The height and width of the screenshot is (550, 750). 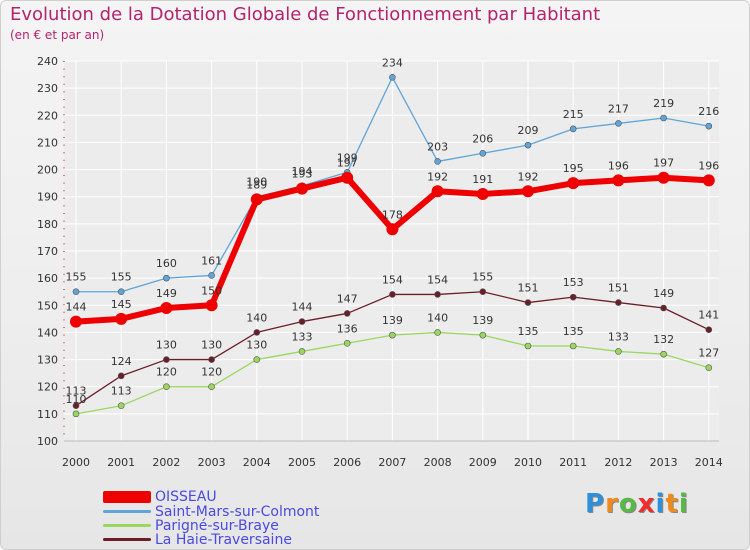 What do you see at coordinates (573, 282) in the screenshot?
I see `data-label-3: 153` at bounding box center [573, 282].